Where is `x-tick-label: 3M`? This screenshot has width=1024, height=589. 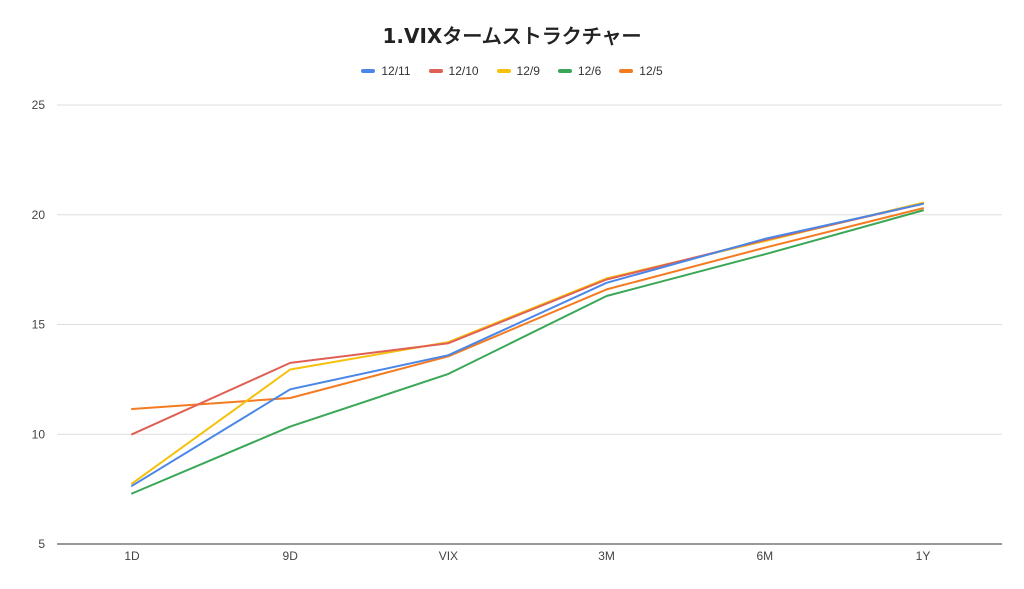 x-tick-label: 3M is located at coordinates (606, 556).